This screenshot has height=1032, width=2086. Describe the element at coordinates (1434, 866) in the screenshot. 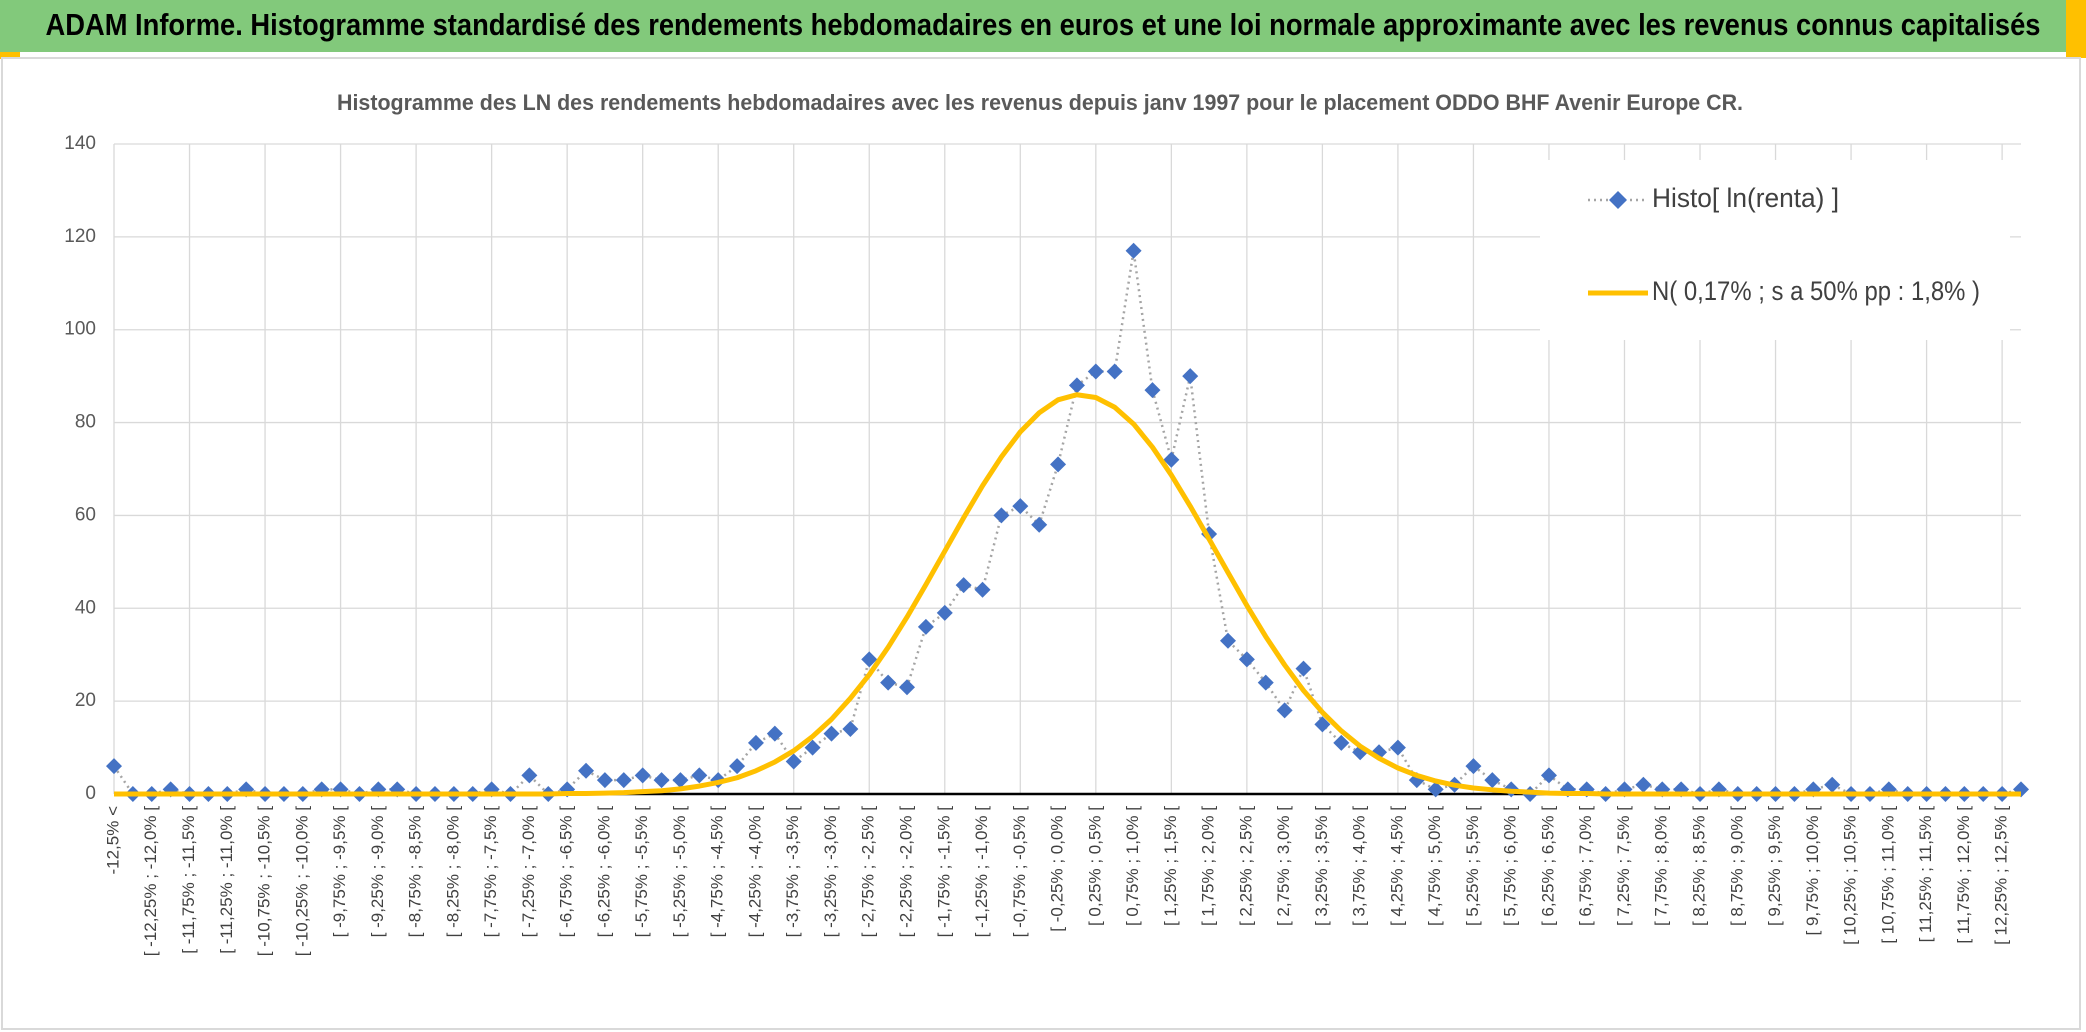

I see `x-tick-label: [ 4,75% ; 5,0% [` at that location.